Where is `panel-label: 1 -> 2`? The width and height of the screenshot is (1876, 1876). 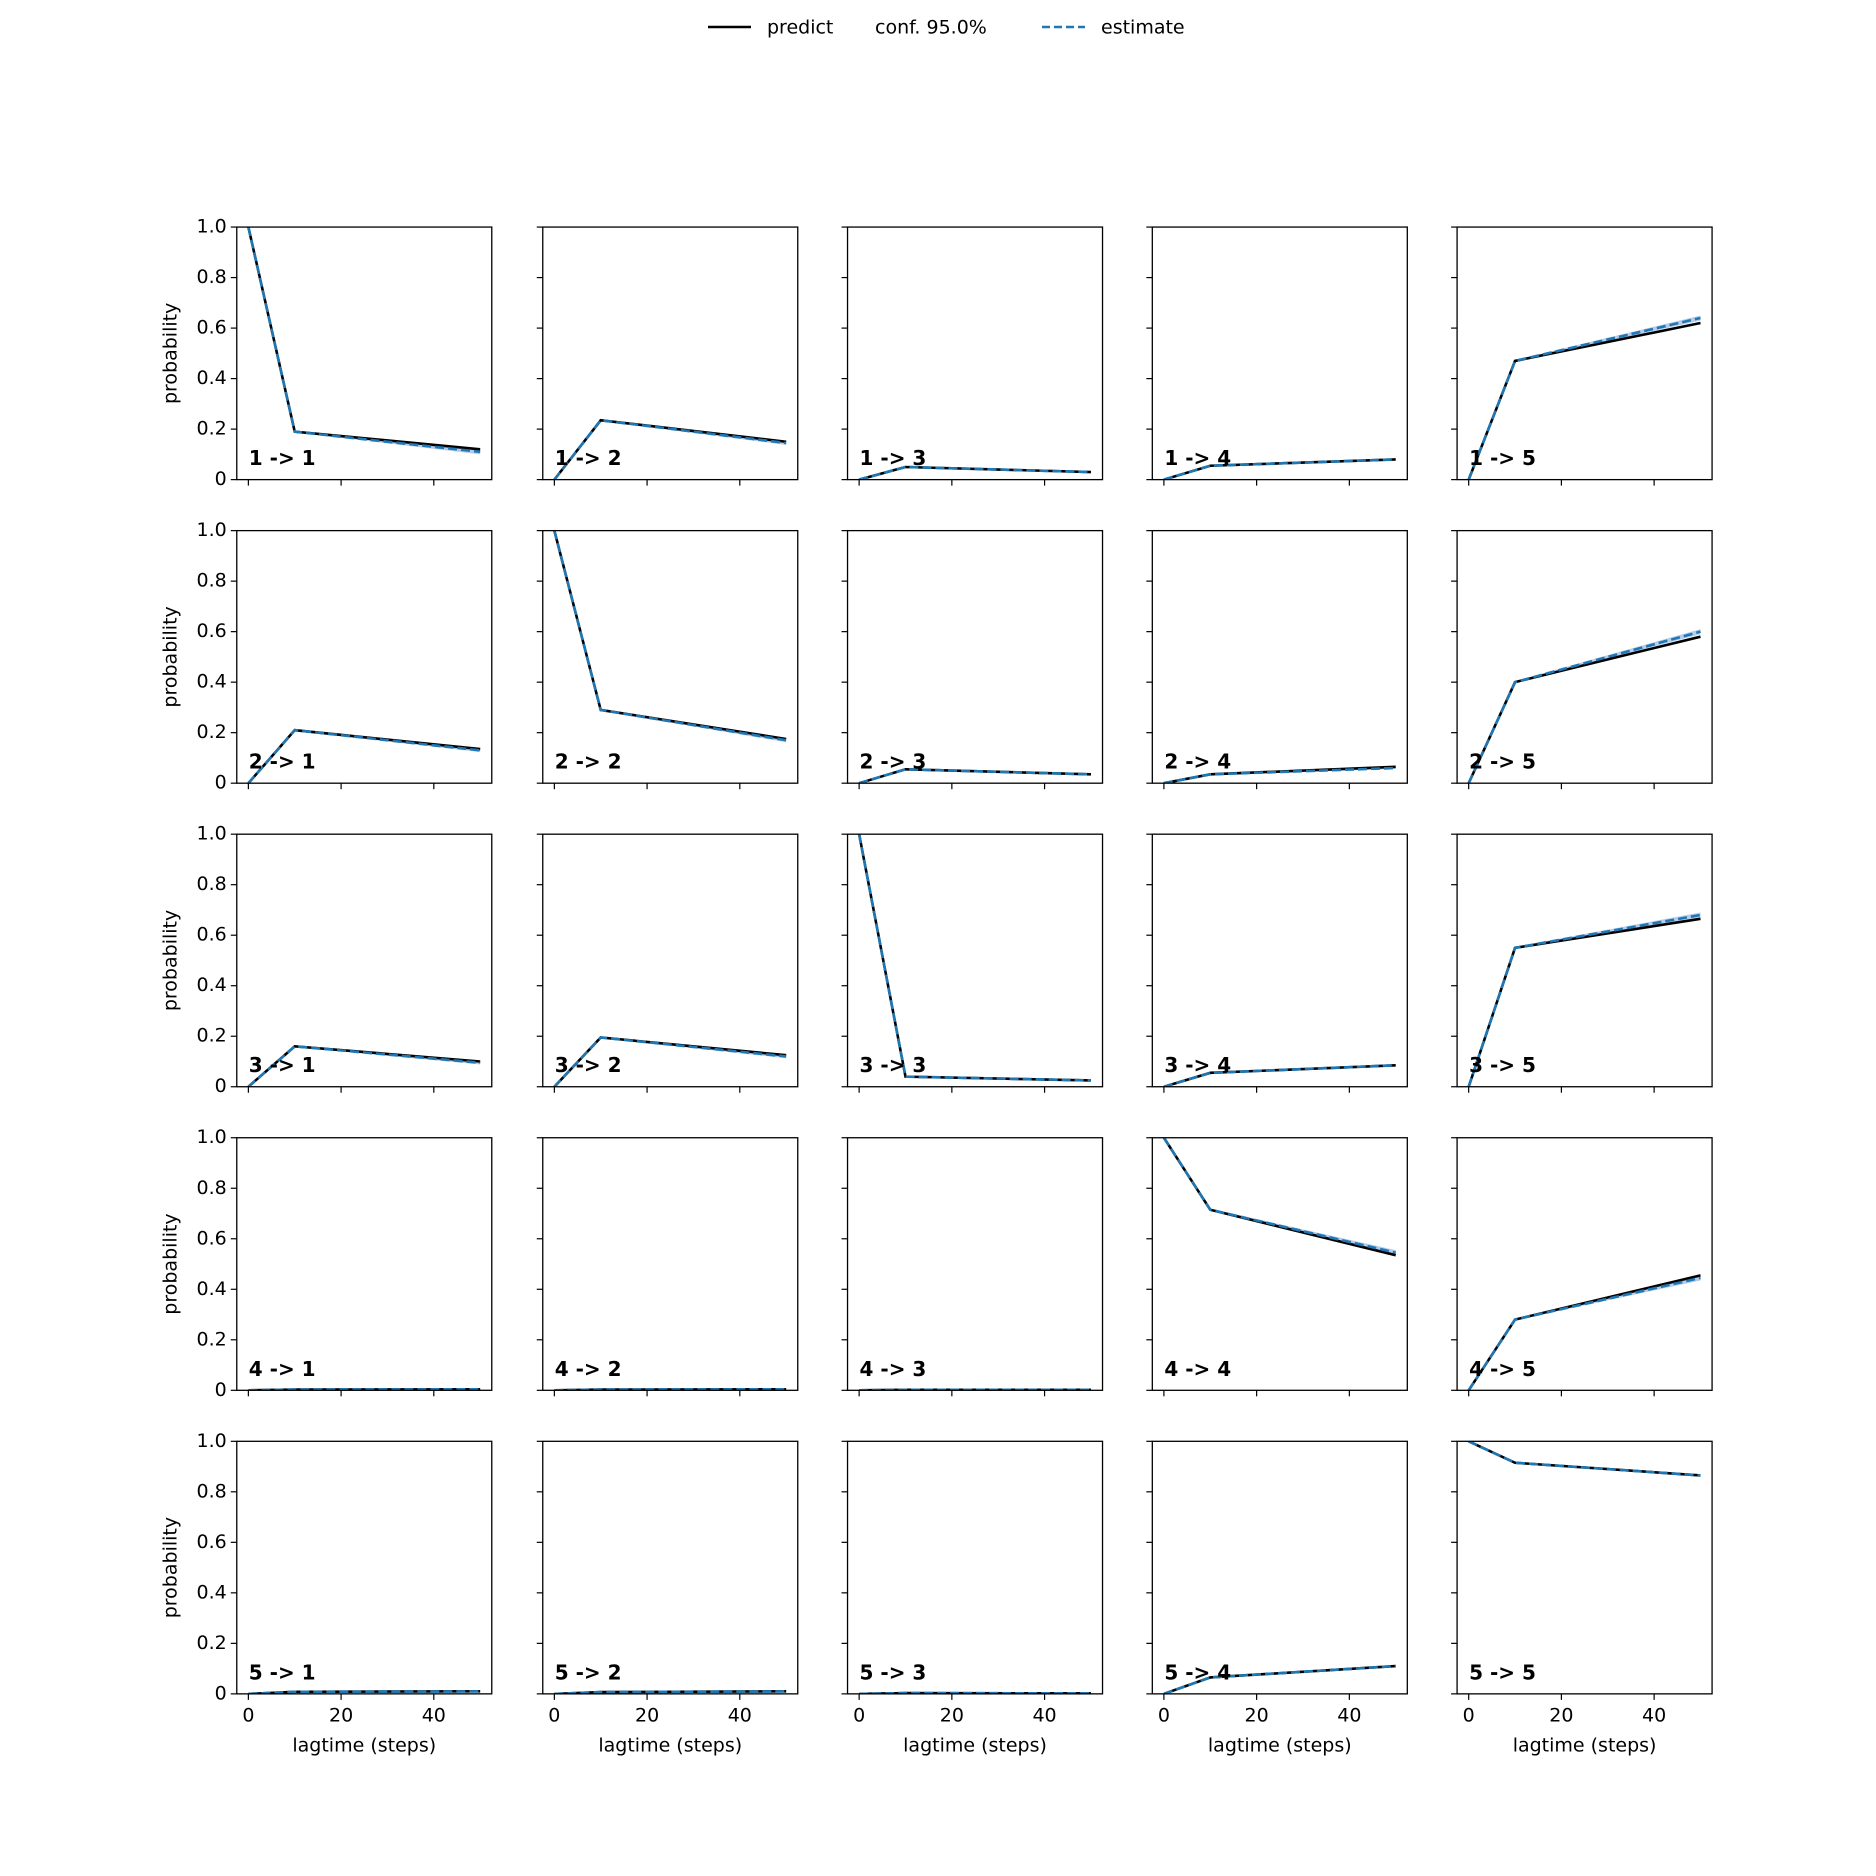 panel-label: 1 -> 2 is located at coordinates (588, 458).